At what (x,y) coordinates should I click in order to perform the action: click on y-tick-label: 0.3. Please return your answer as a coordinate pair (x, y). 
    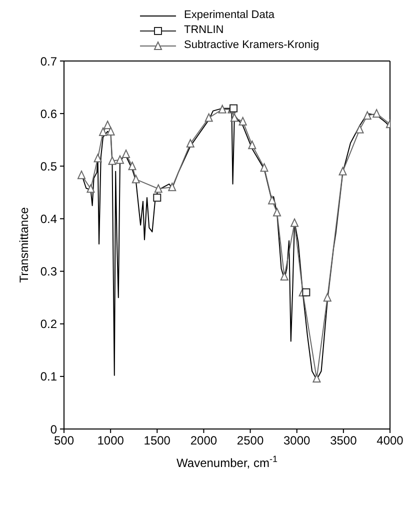
    Looking at the image, I should click on (49, 271).